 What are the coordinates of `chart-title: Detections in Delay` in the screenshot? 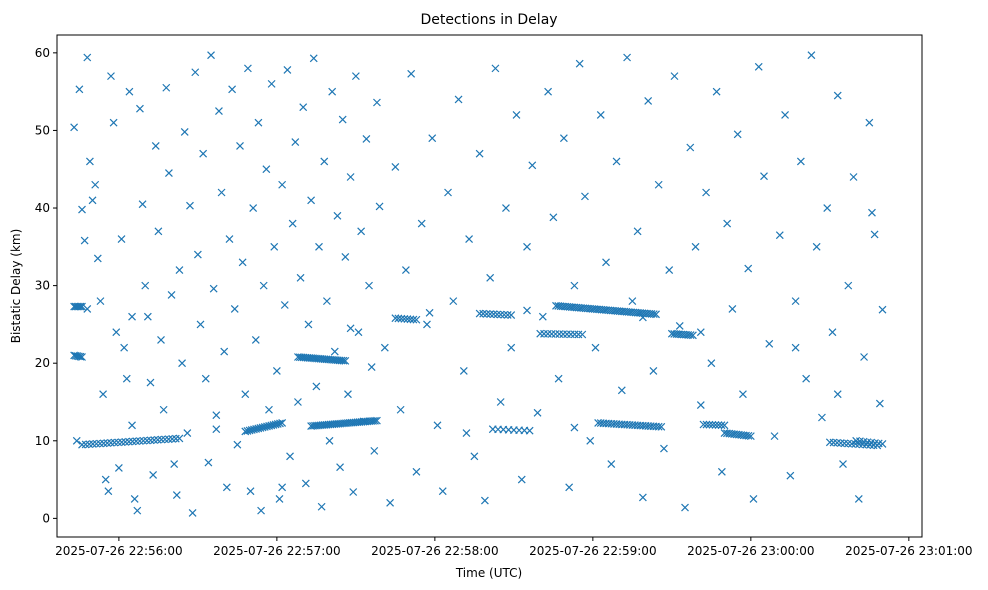 It's located at (488, 20).